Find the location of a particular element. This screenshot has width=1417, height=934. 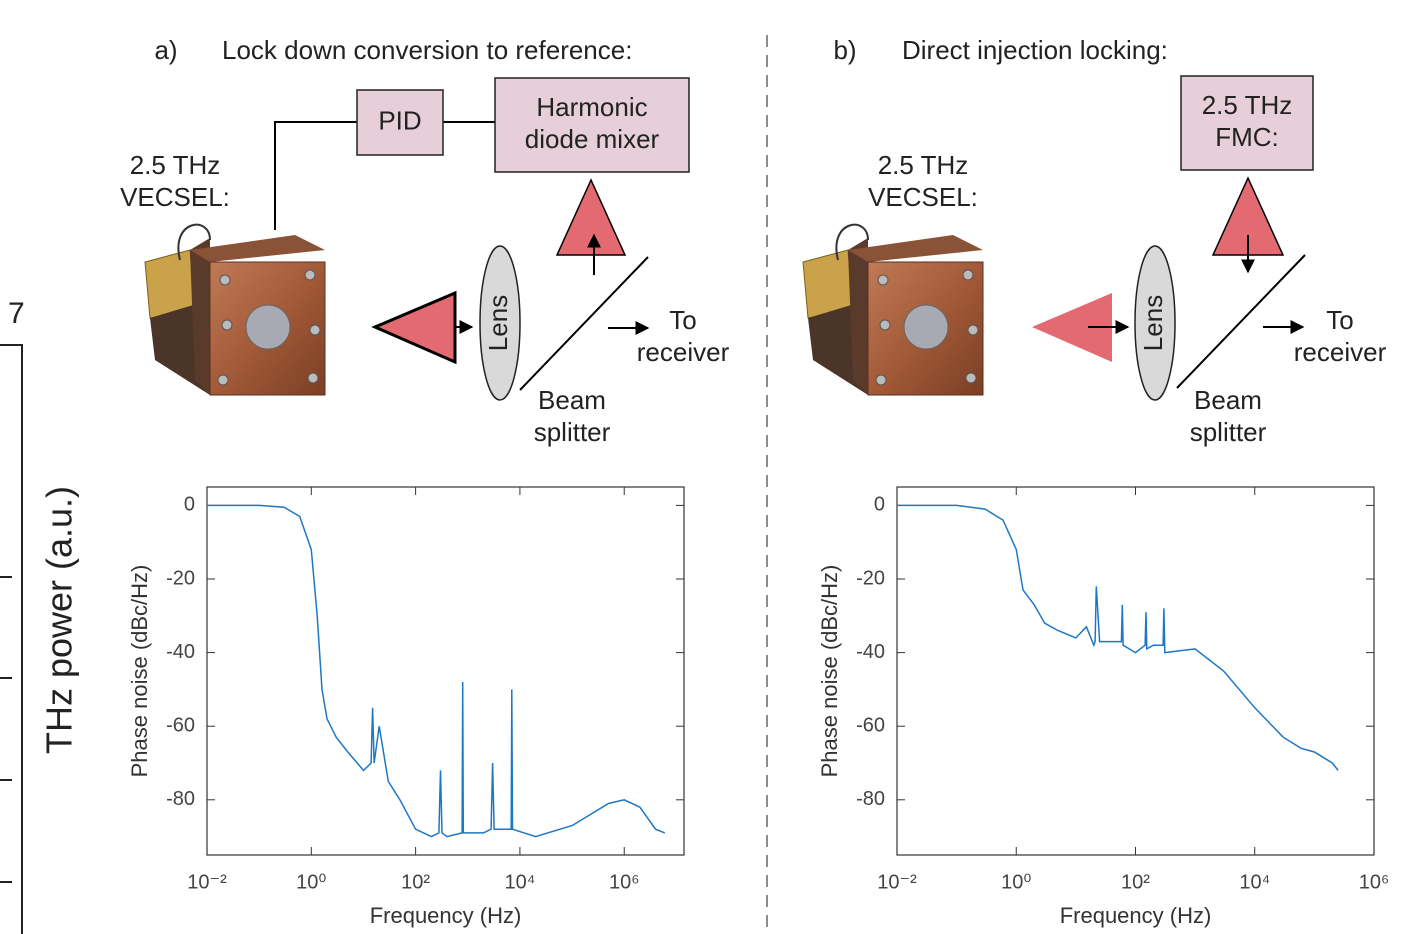

box-label: FMC: is located at coordinates (1247, 137).